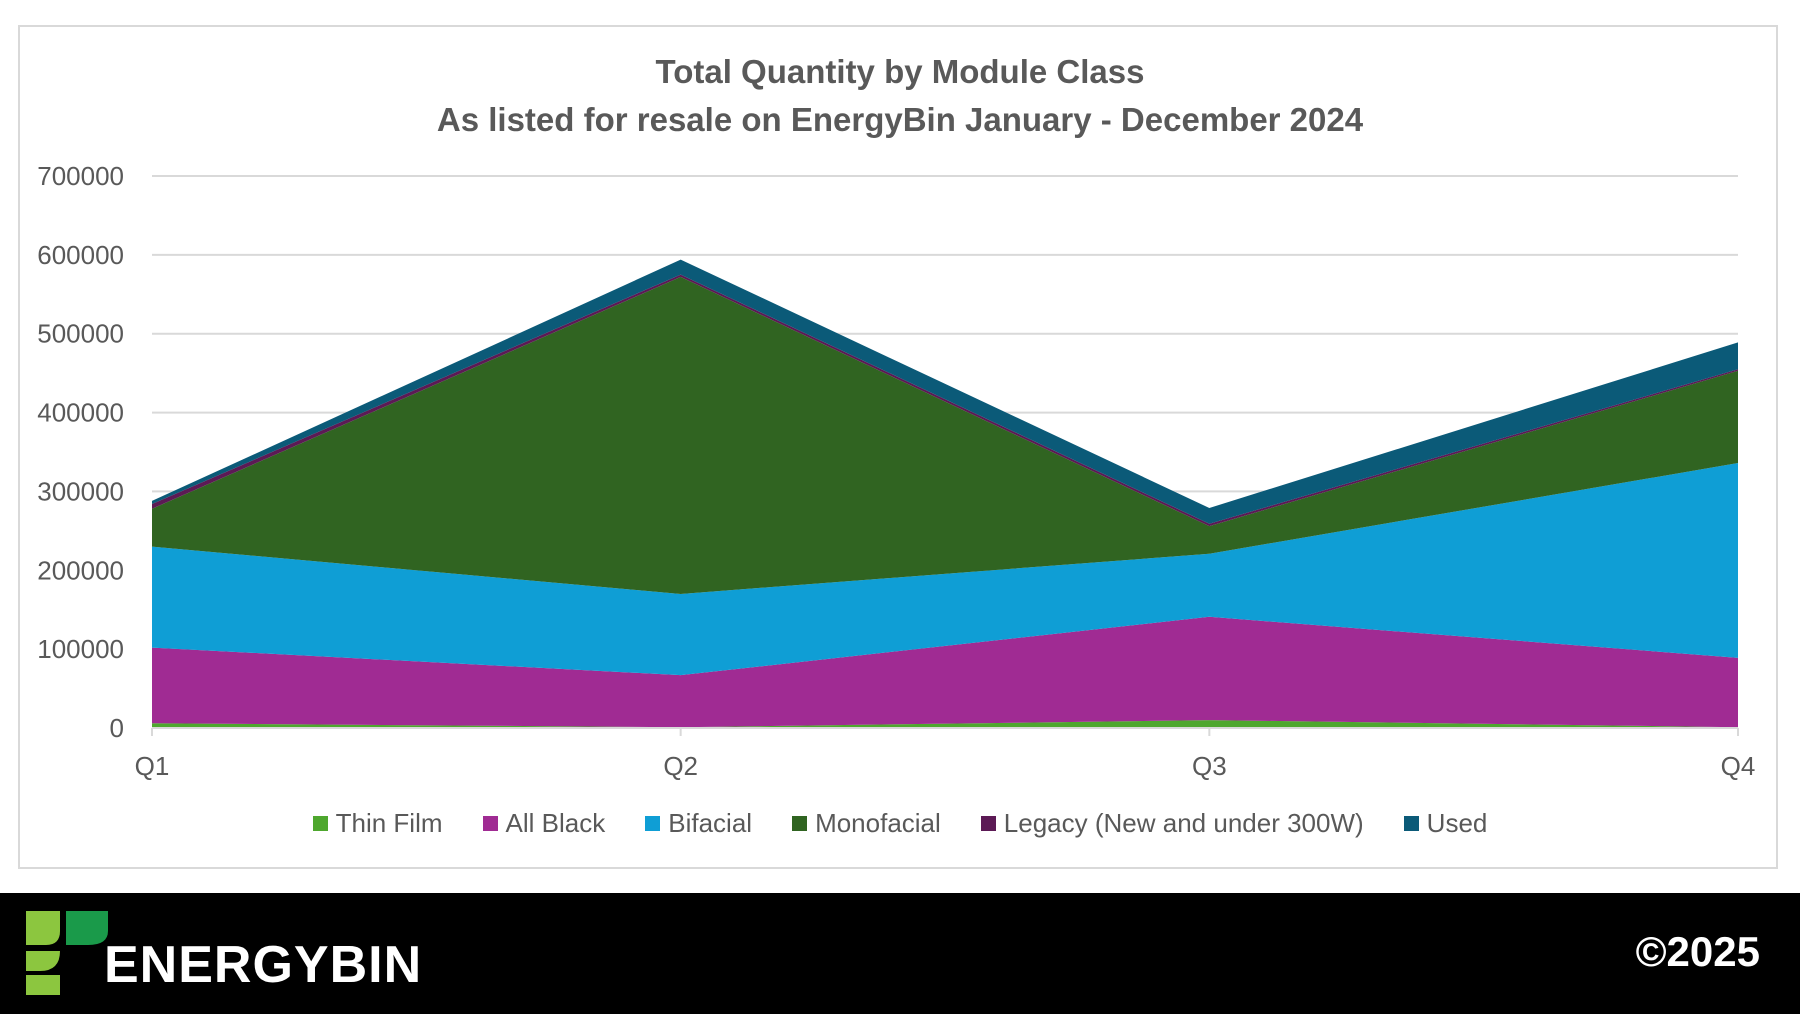 Image resolution: width=1800 pixels, height=1014 pixels. Describe the element at coordinates (878, 823) in the screenshot. I see `legend-label: Monofacial` at that location.